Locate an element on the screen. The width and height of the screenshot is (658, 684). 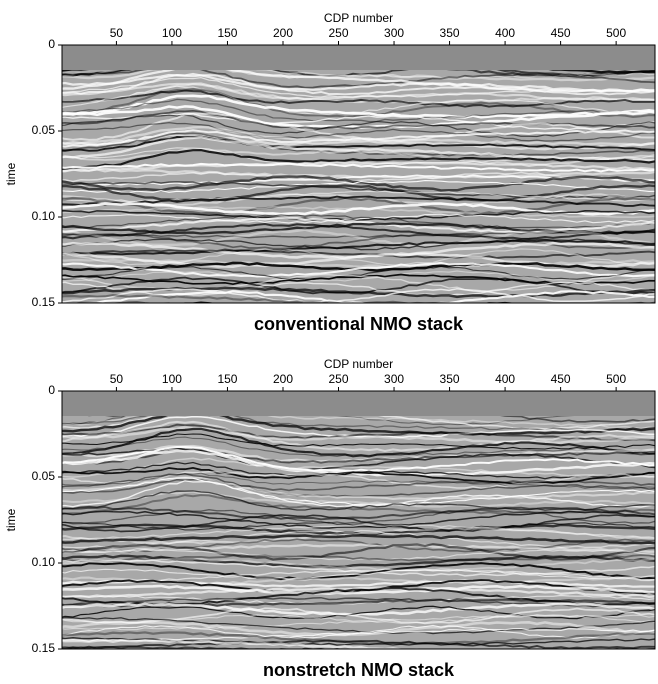
y-tick-label: 0.10 is located at coordinates (44, 216).